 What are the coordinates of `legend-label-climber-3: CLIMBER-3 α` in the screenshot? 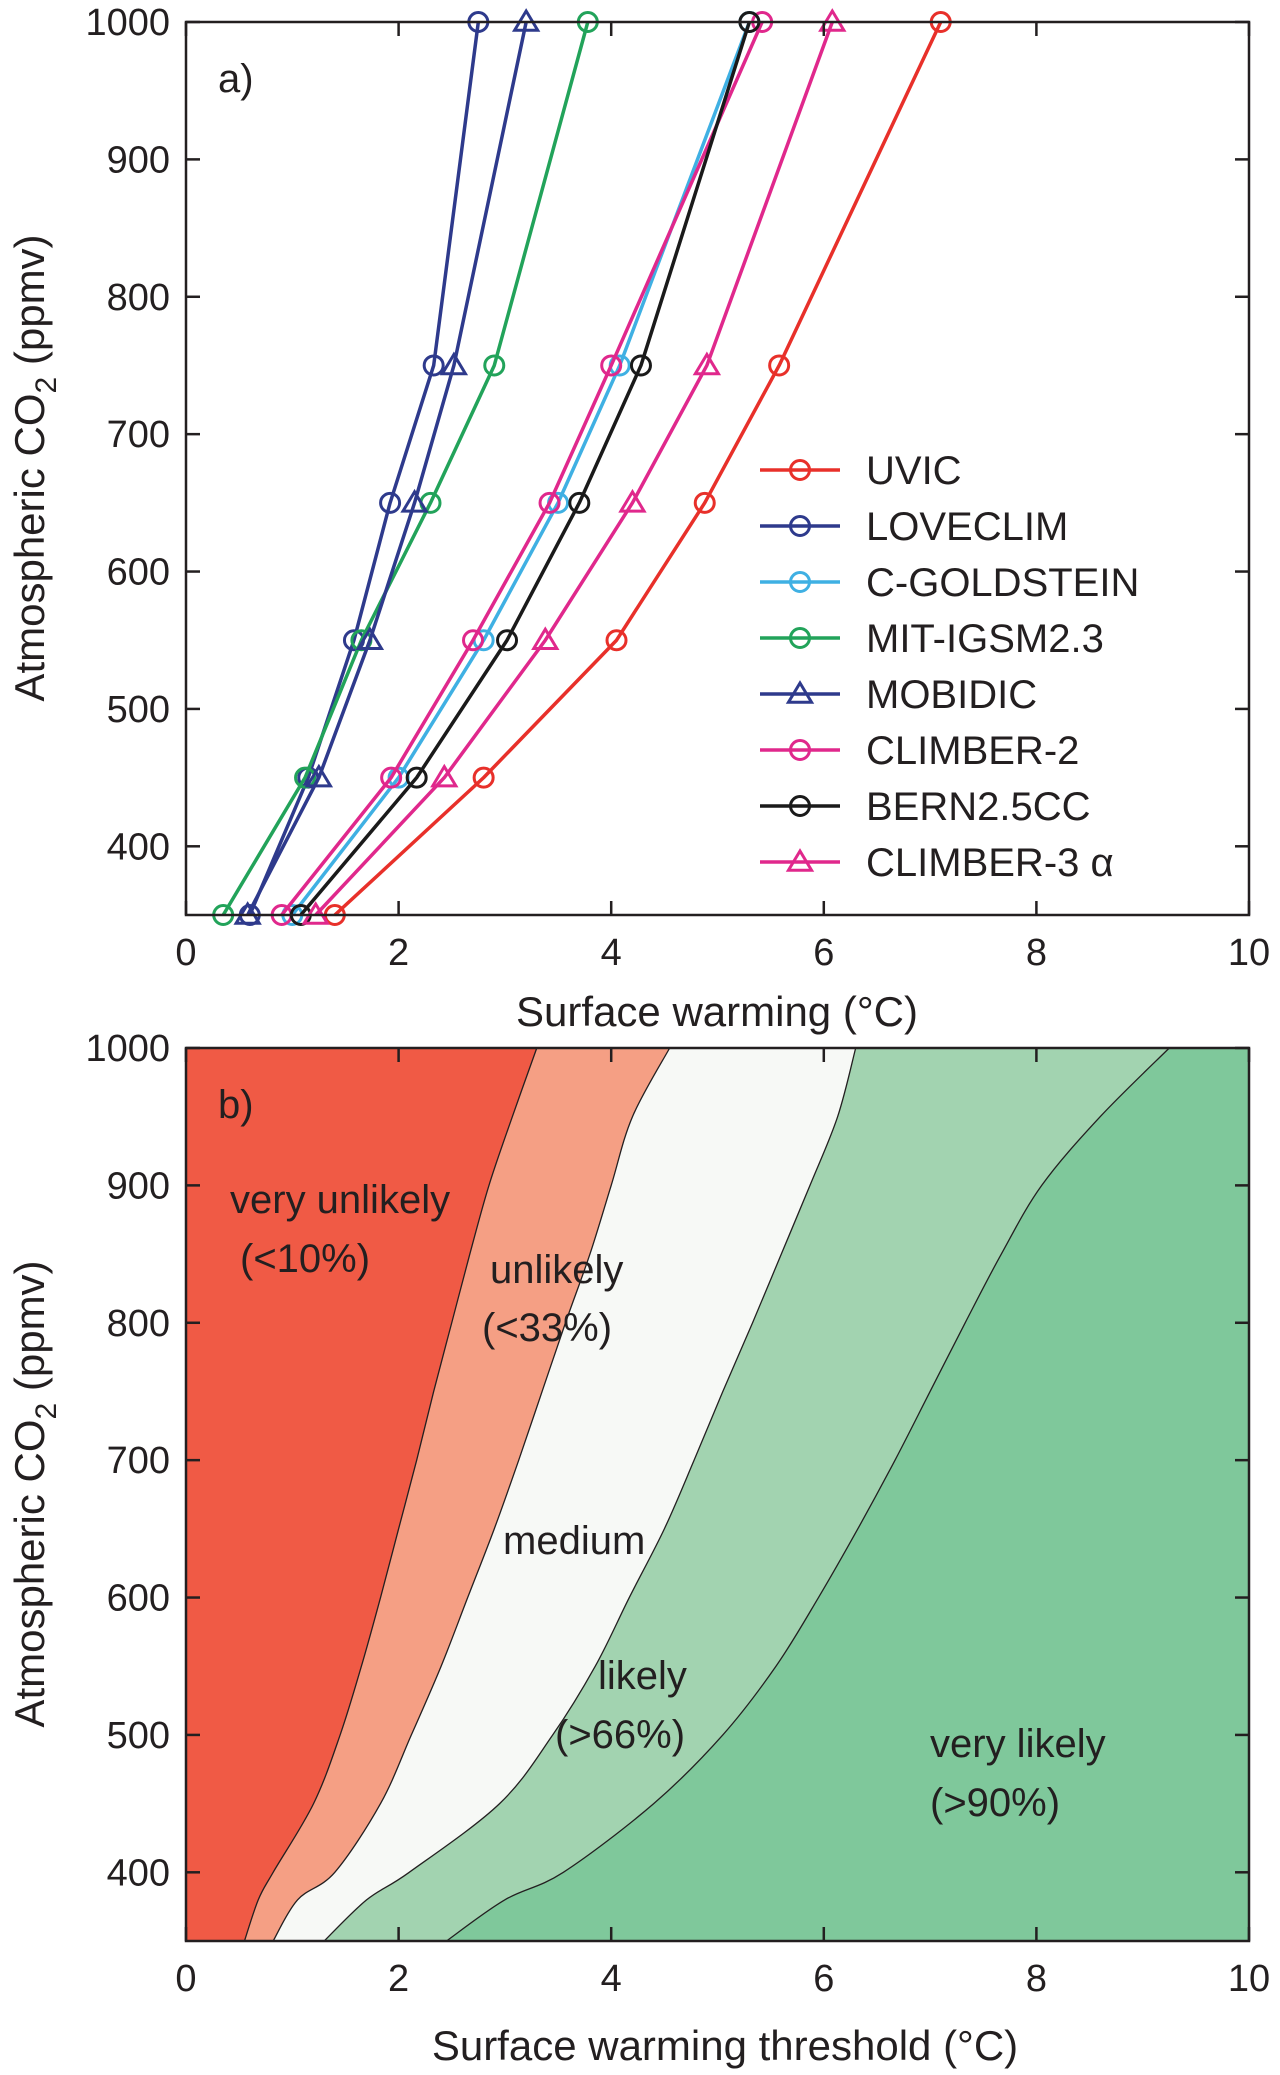 It's located at (990, 863).